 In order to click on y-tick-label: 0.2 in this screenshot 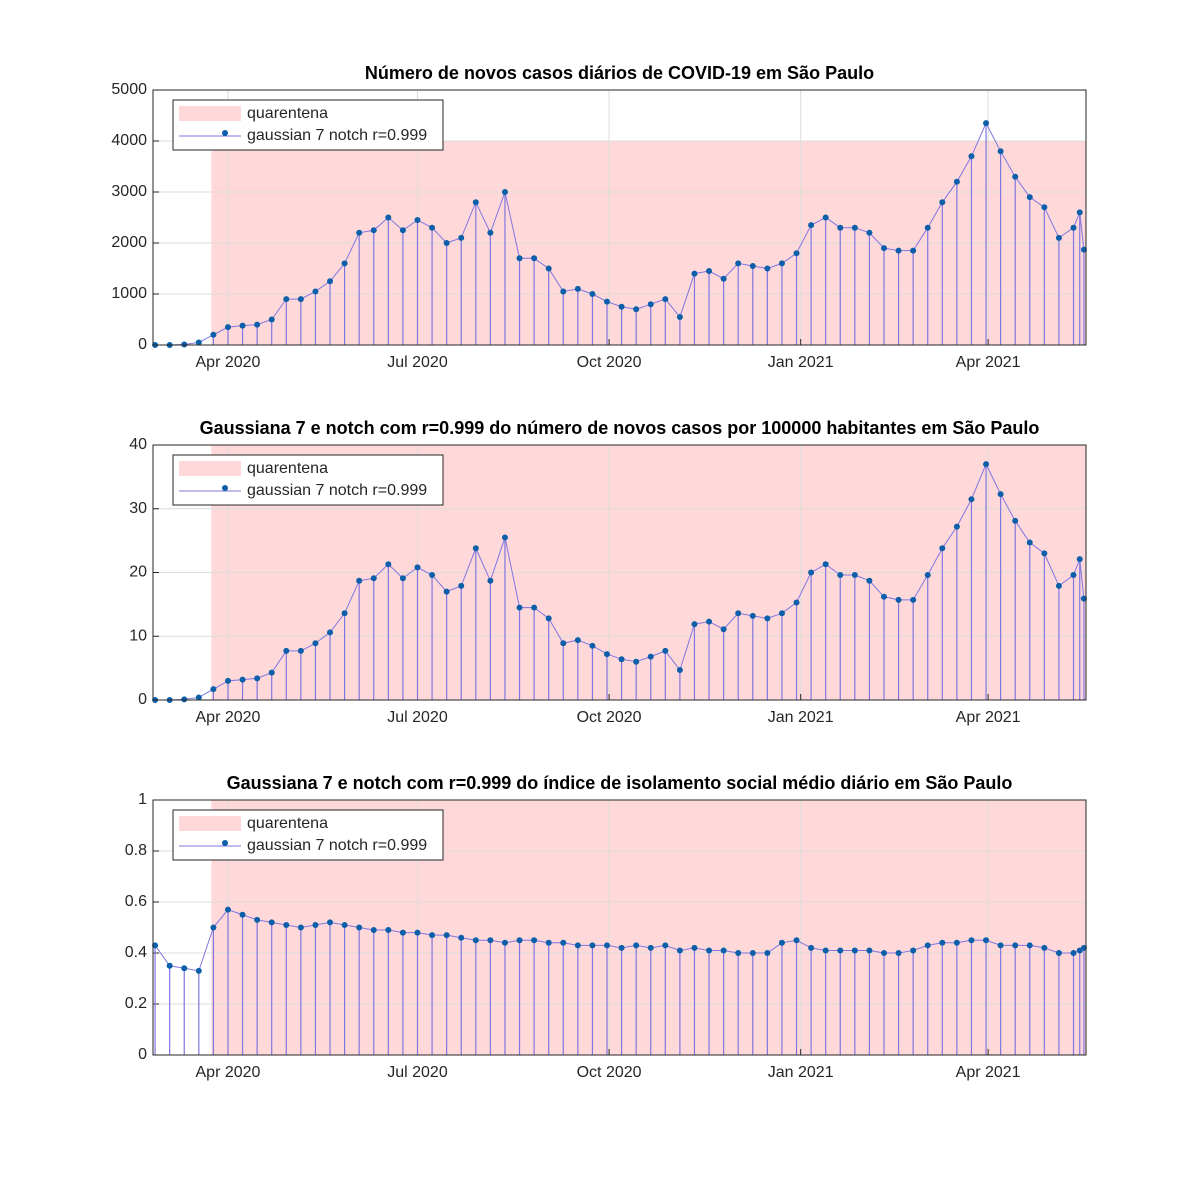, I will do `click(136, 1003)`.